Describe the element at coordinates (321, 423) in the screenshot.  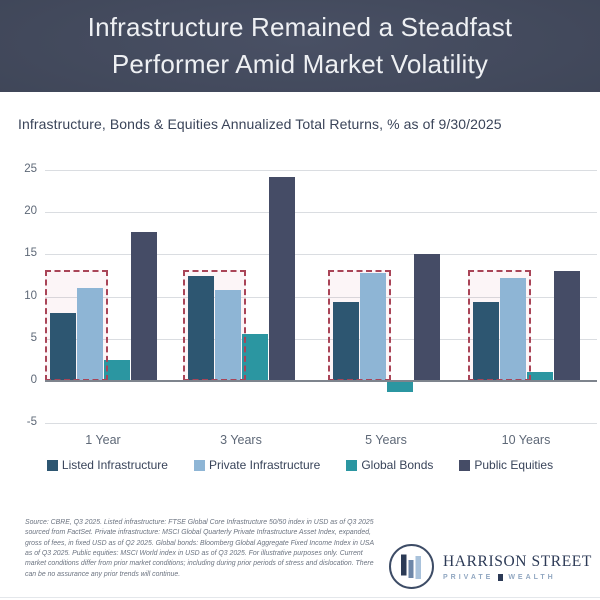
I see `gridline--5` at that location.